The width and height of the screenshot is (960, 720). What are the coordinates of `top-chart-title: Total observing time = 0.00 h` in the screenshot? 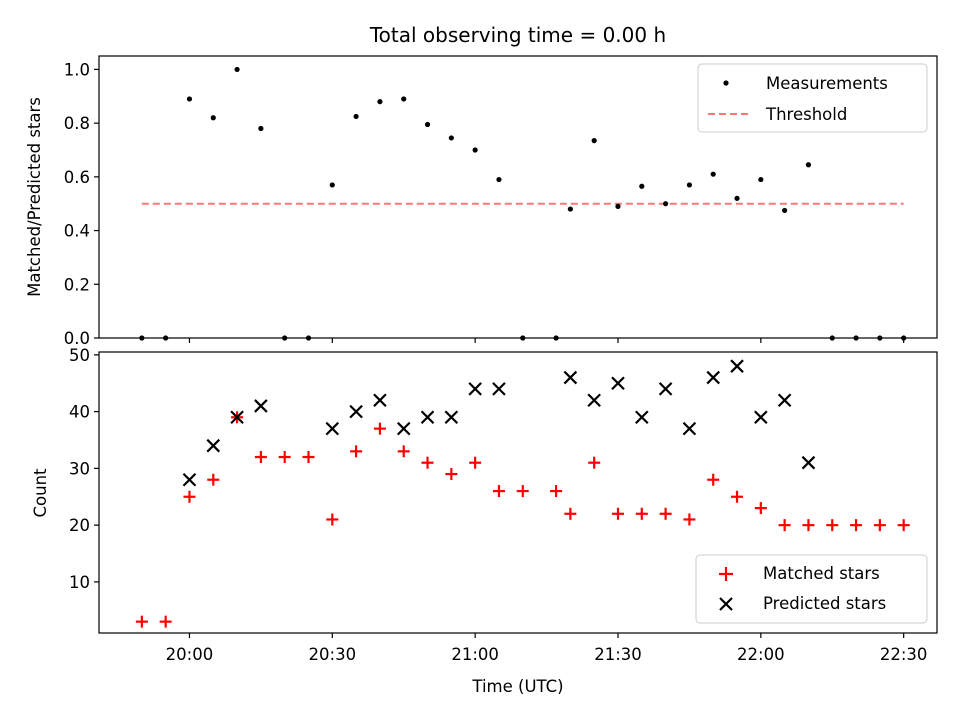 It's located at (517, 35).